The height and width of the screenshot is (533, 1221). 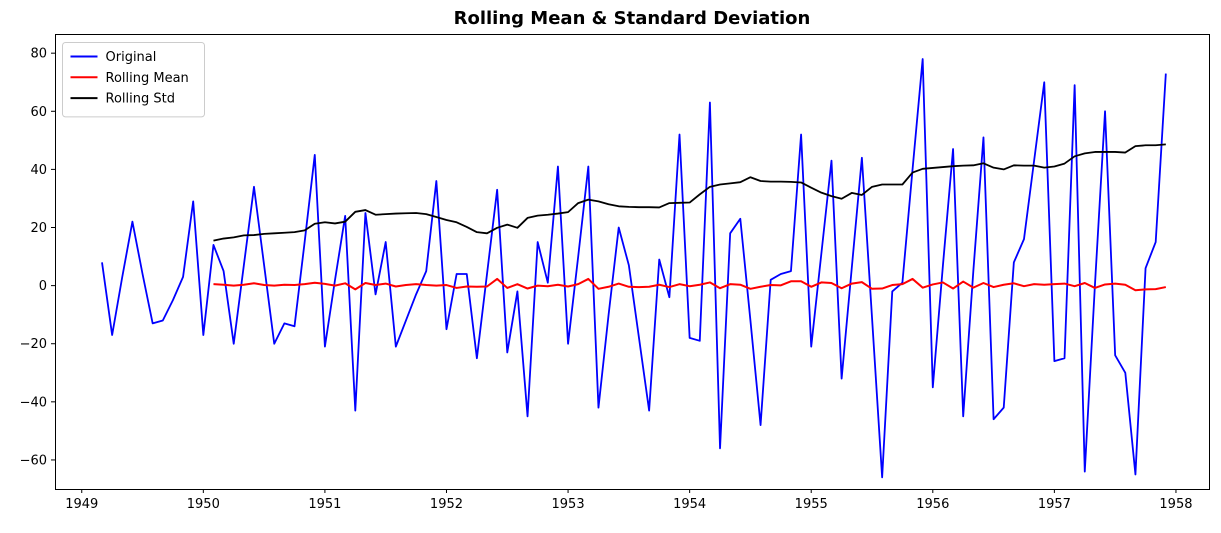 I want to click on y-tick-label: −20, so click(x=33, y=344).